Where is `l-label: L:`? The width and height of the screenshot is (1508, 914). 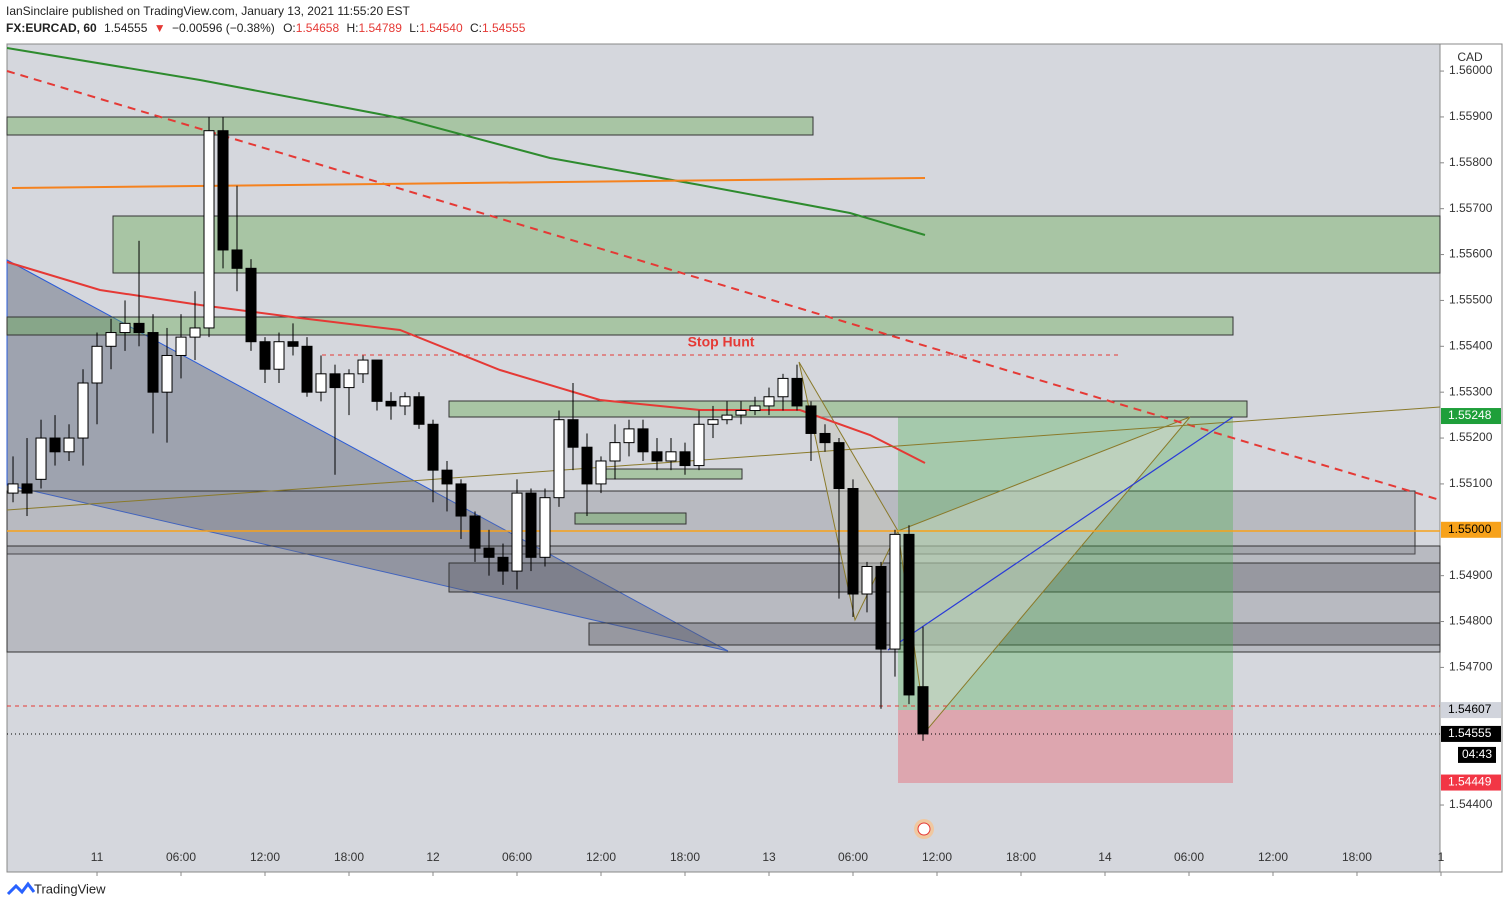
l-label: L: is located at coordinates (414, 28).